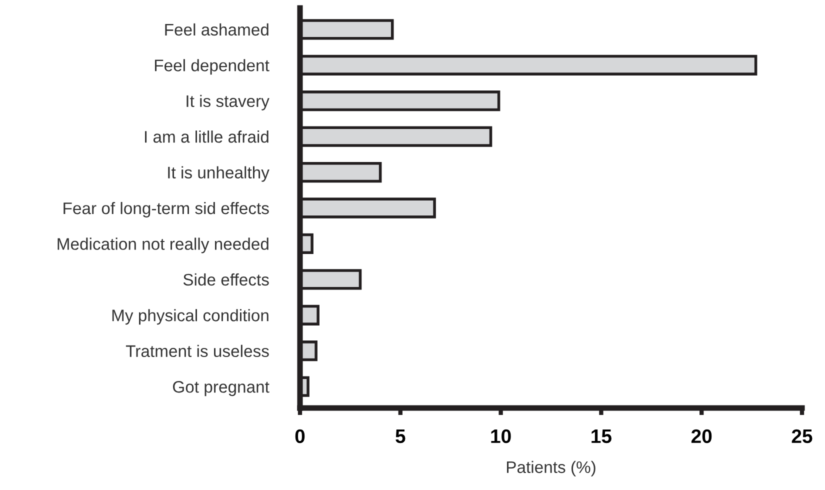  What do you see at coordinates (501, 436) in the screenshot?
I see `x-tick-label: 10` at bounding box center [501, 436].